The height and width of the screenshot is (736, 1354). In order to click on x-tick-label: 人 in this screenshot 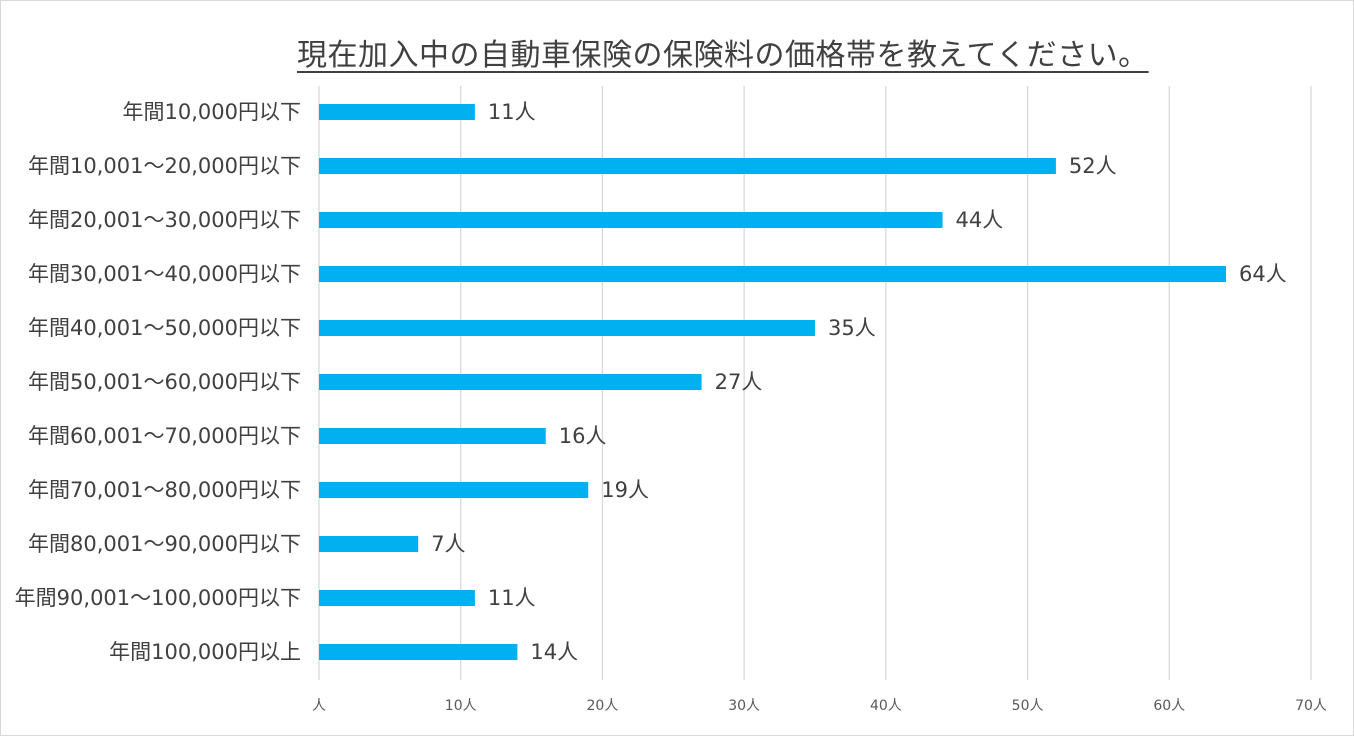, I will do `click(319, 706)`.